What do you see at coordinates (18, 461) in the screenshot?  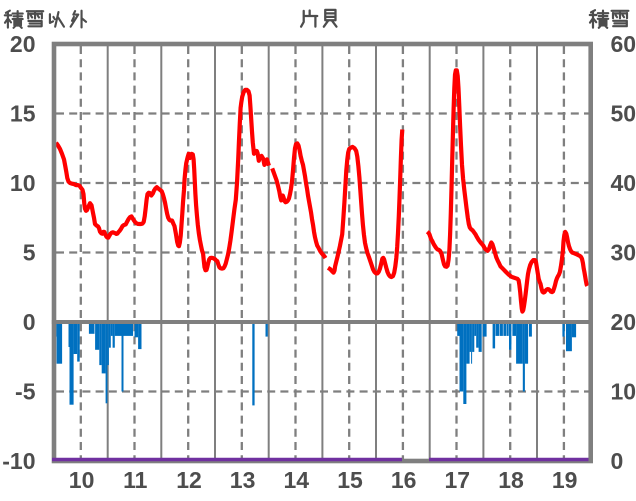 I see `svg-text: -10` at bounding box center [18, 461].